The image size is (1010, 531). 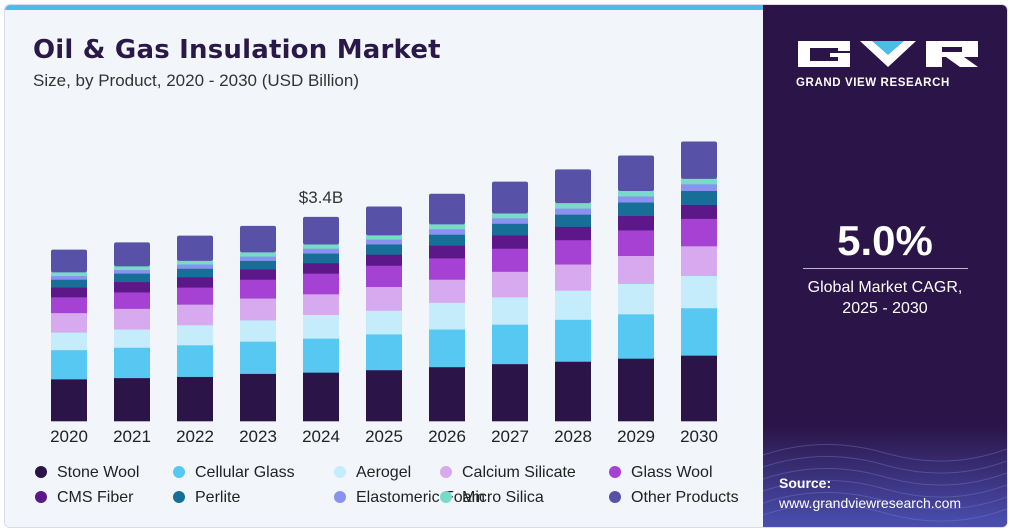 What do you see at coordinates (447, 291) in the screenshot?
I see `bar-segment-calcium-silicate-2026` at bounding box center [447, 291].